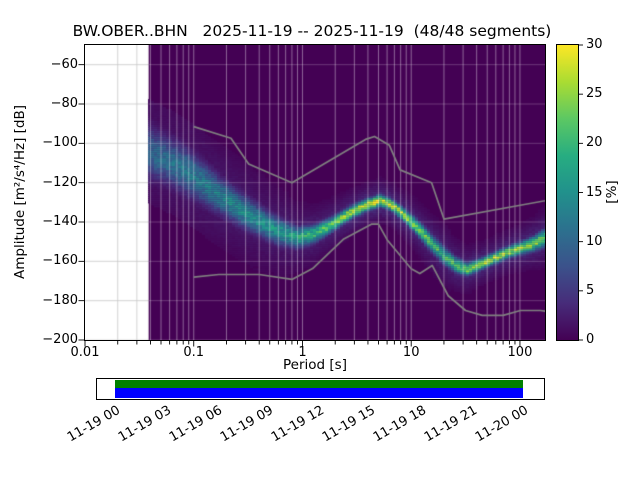 This screenshot has height=480, width=640. What do you see at coordinates (501, 424) in the screenshot?
I see `time-tick-label: 11-20 00` at bounding box center [501, 424].